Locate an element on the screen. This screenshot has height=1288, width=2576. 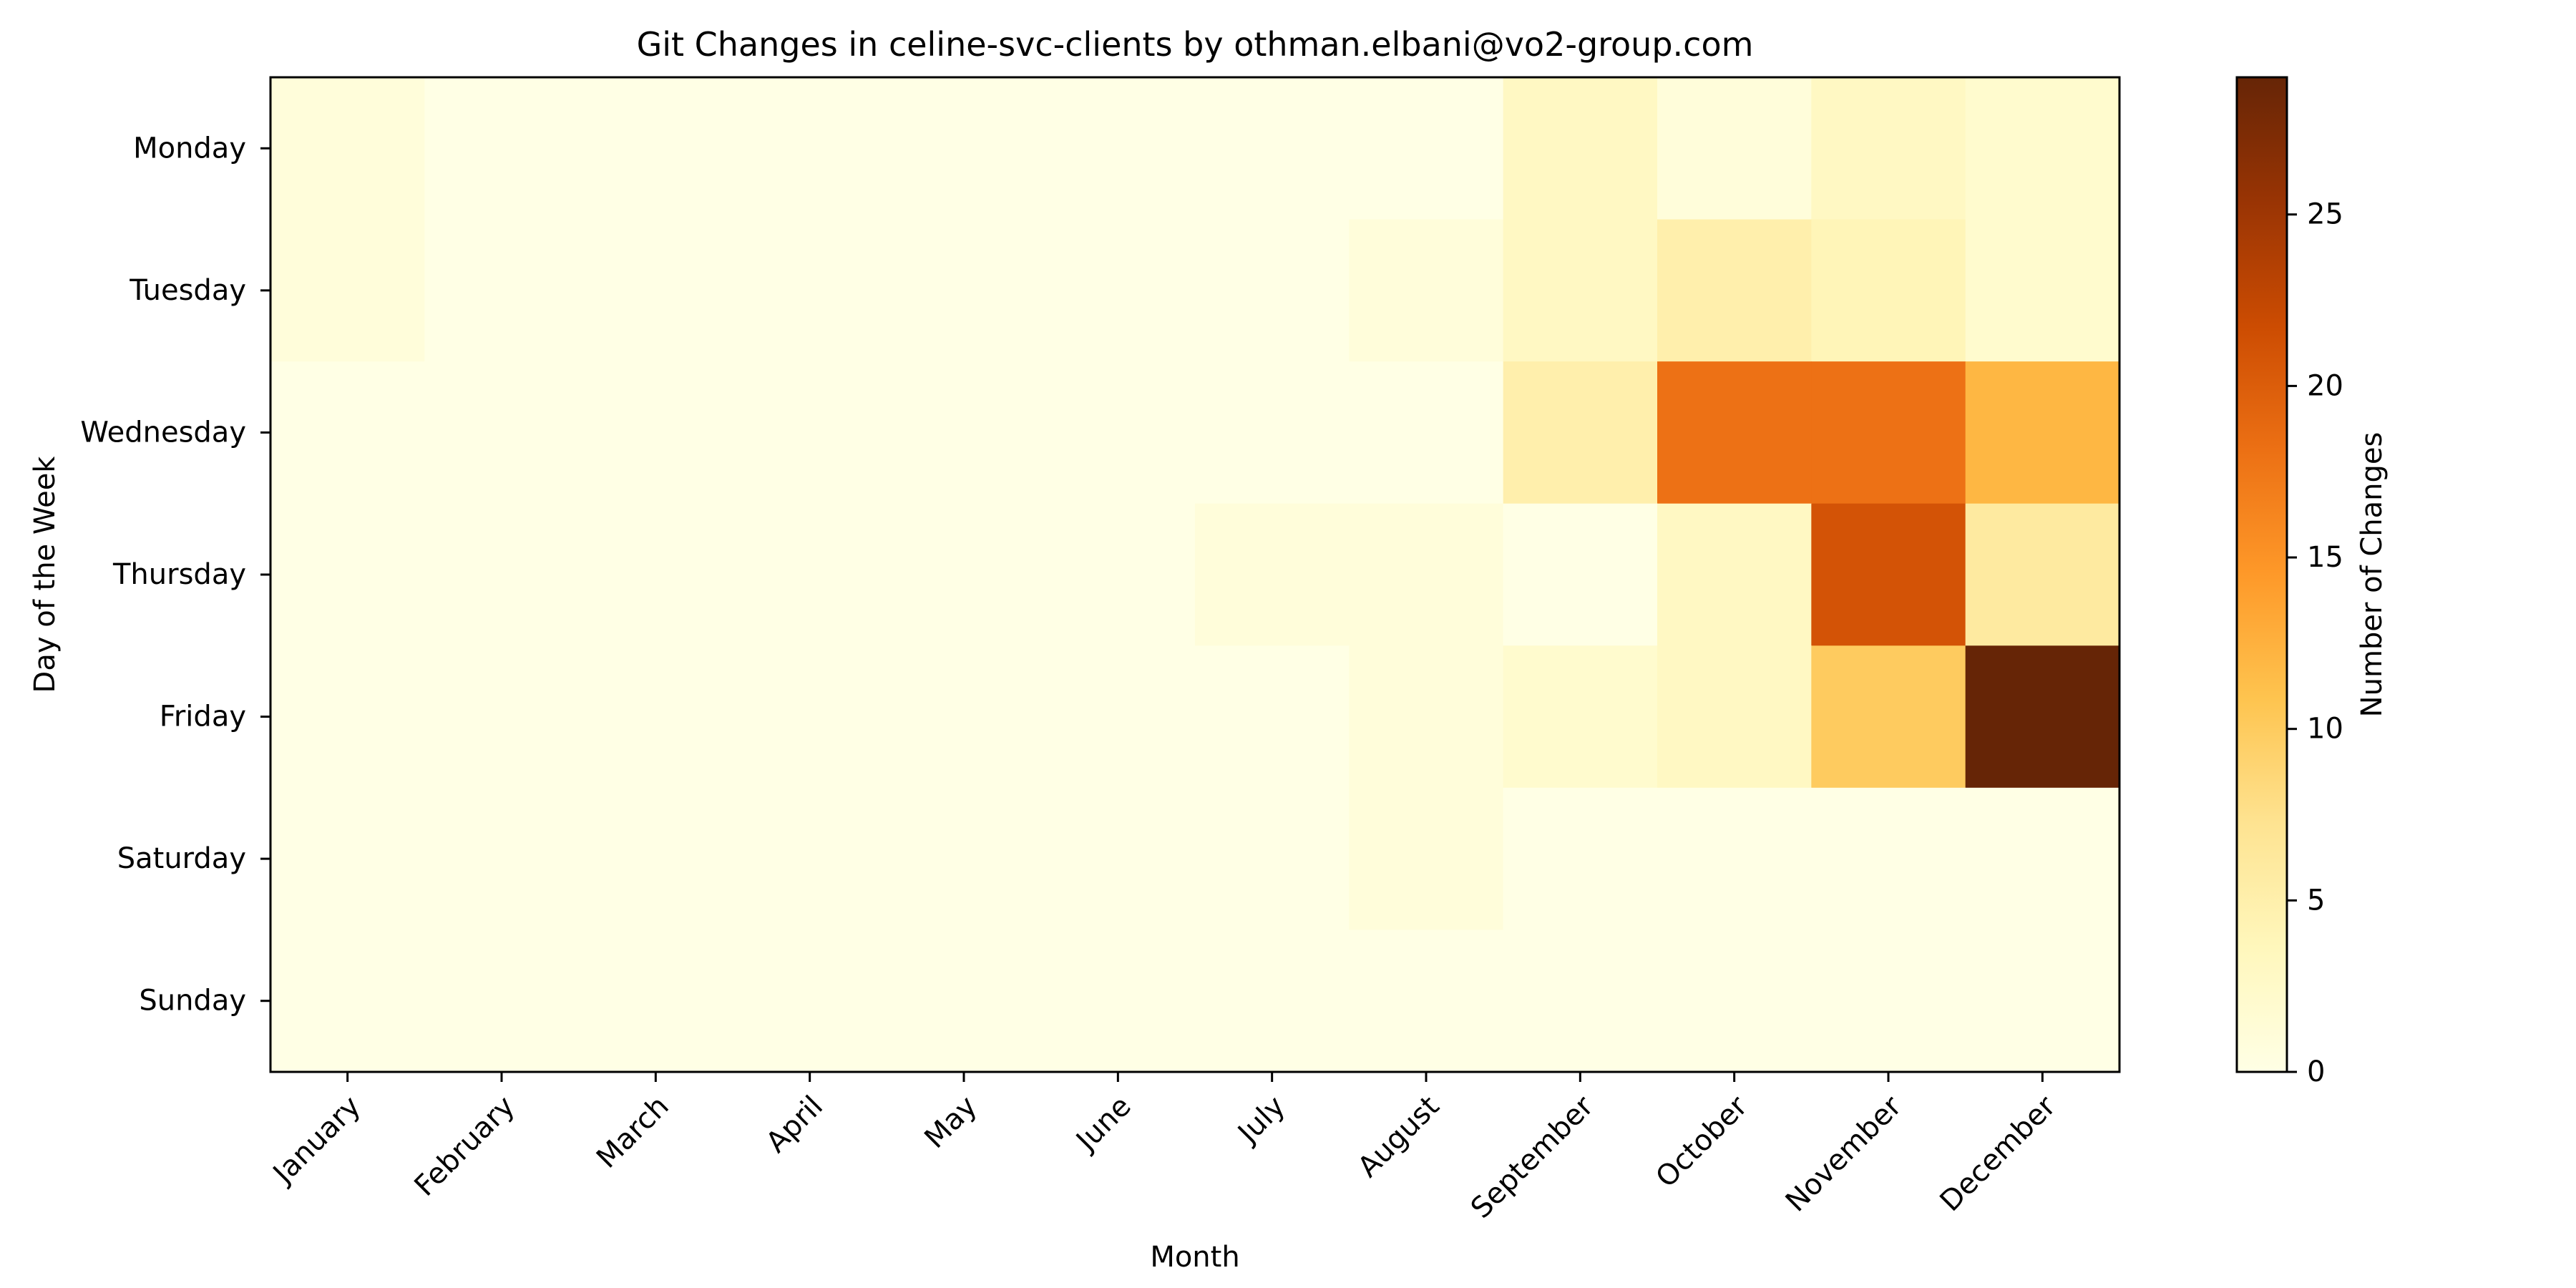
x-tick-label: February is located at coordinates (465, 1146).